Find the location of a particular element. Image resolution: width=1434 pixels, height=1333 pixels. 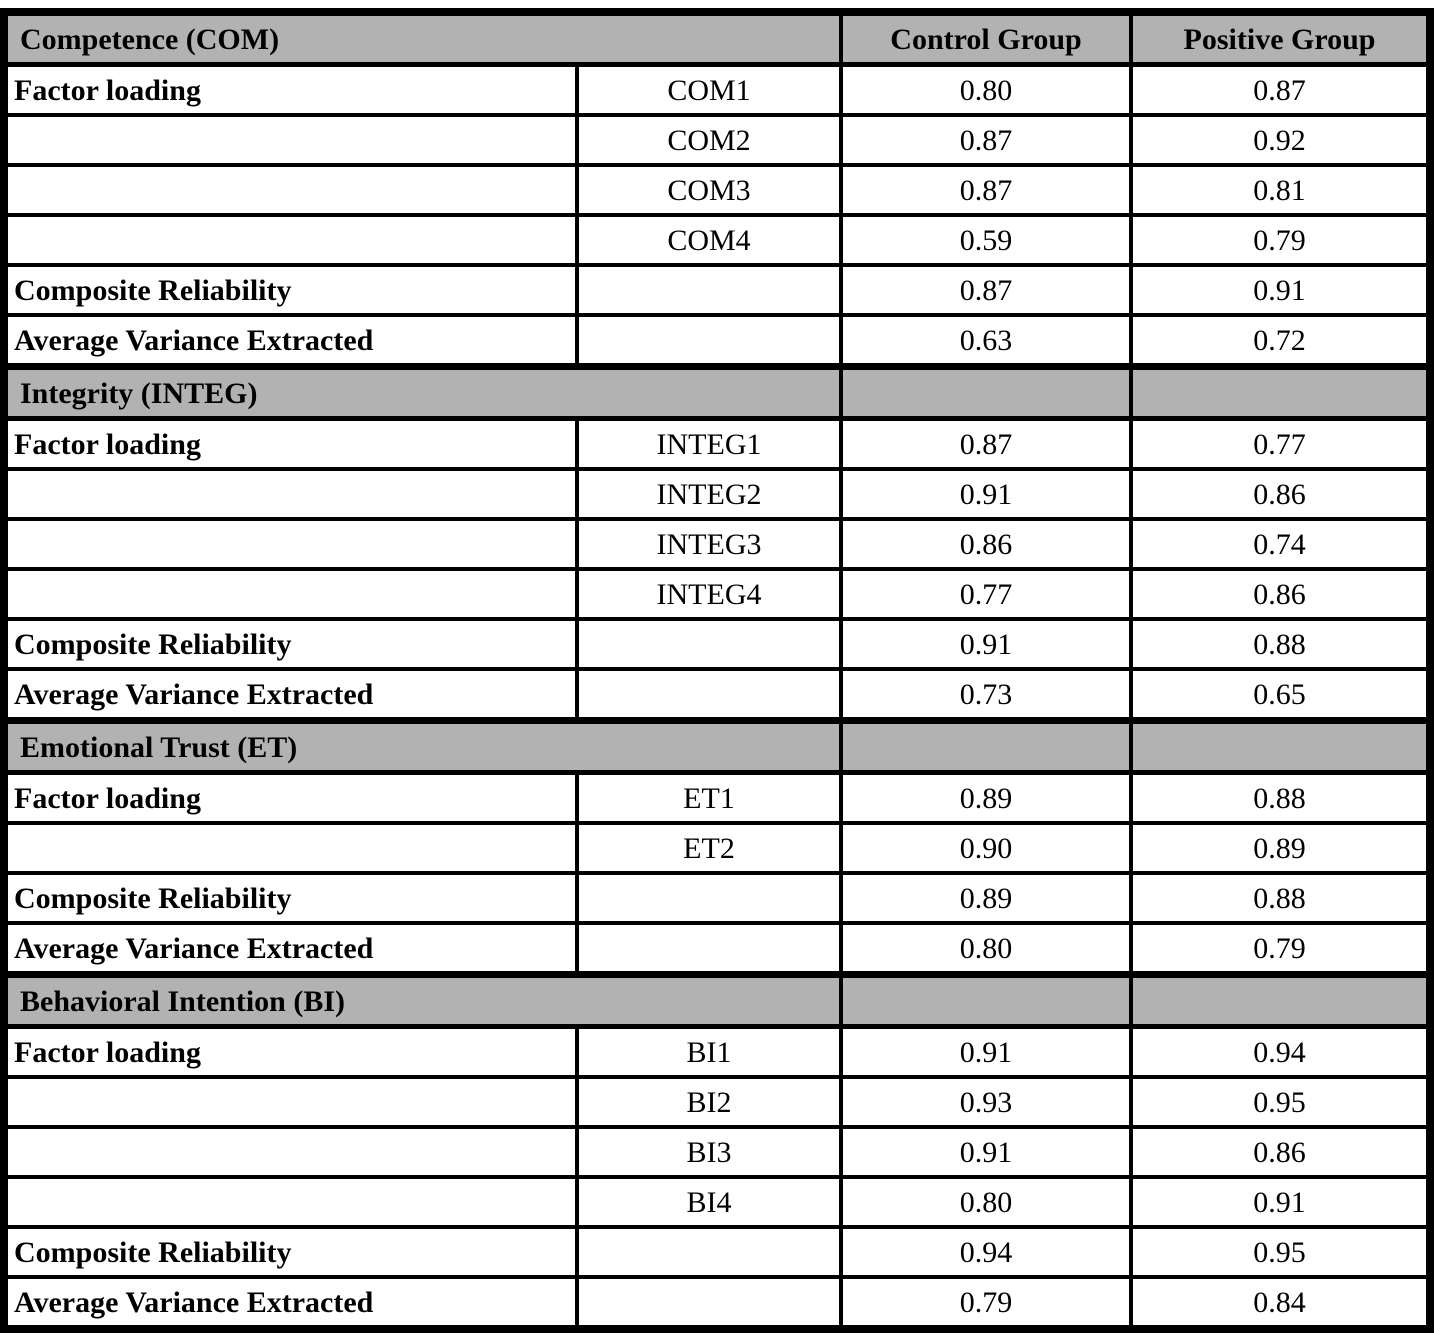

item-name: ET1 is located at coordinates (709, 797).